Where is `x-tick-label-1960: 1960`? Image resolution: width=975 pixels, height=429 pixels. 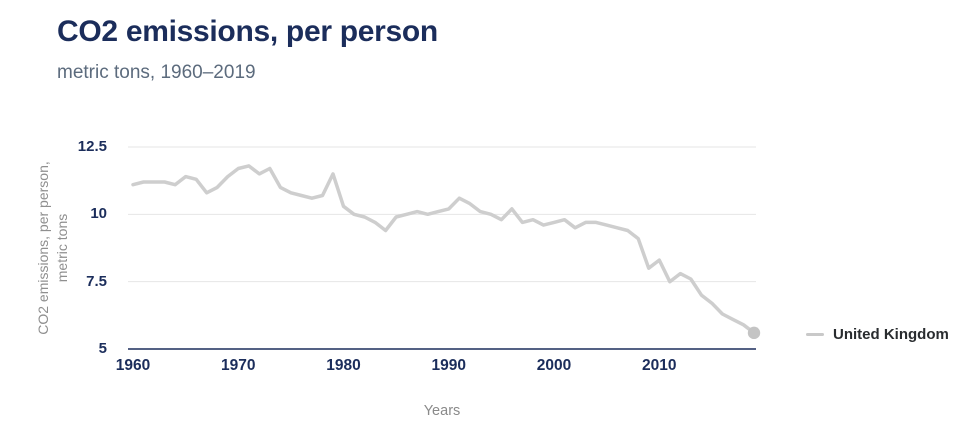 x-tick-label-1960: 1960 is located at coordinates (133, 365).